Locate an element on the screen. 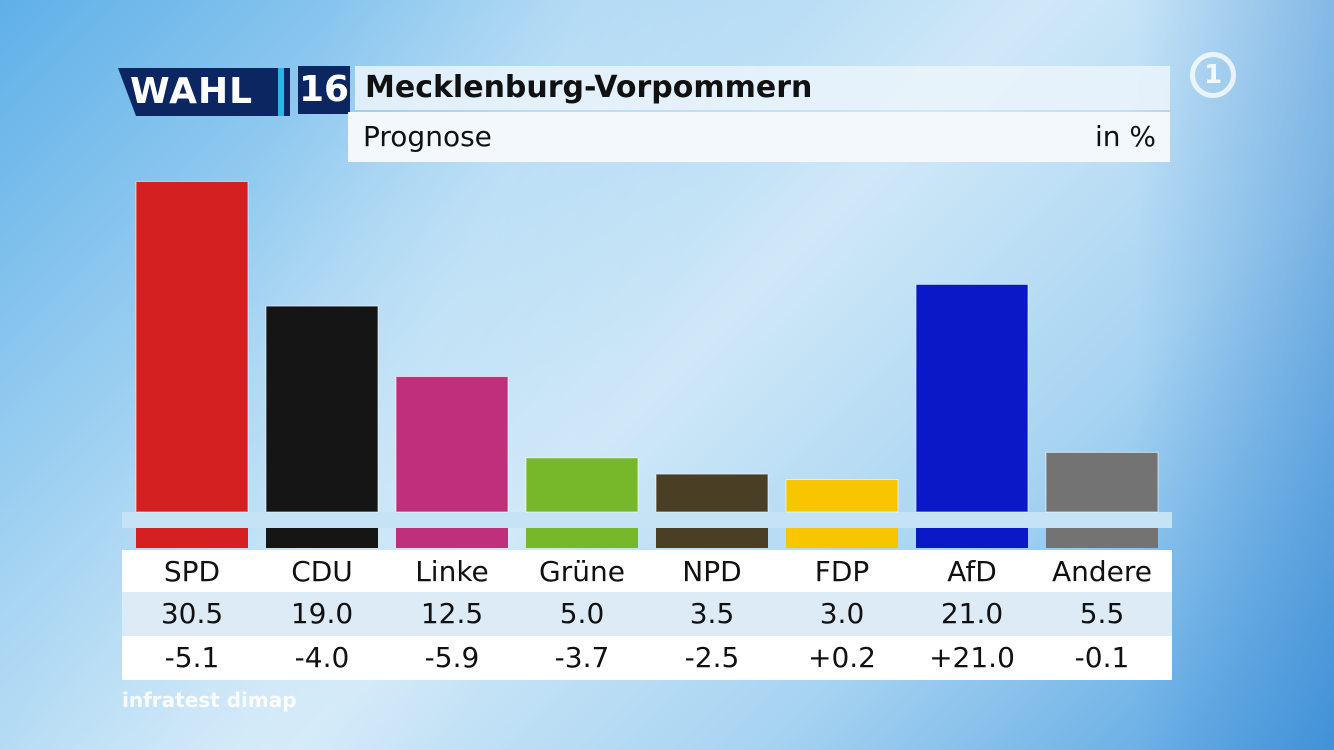  party-change-cdu: -4.0 is located at coordinates (322, 657).